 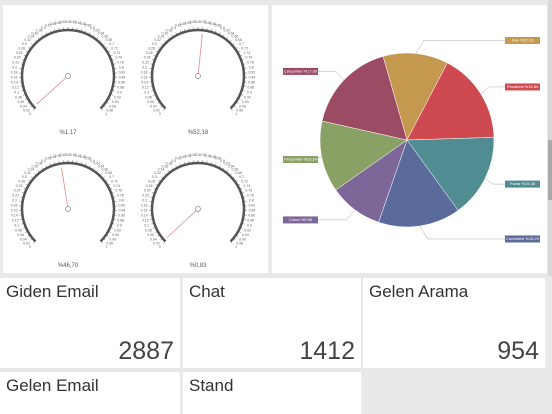 I want to click on pie-label: Çarşamba %17,06, so click(x=301, y=70).